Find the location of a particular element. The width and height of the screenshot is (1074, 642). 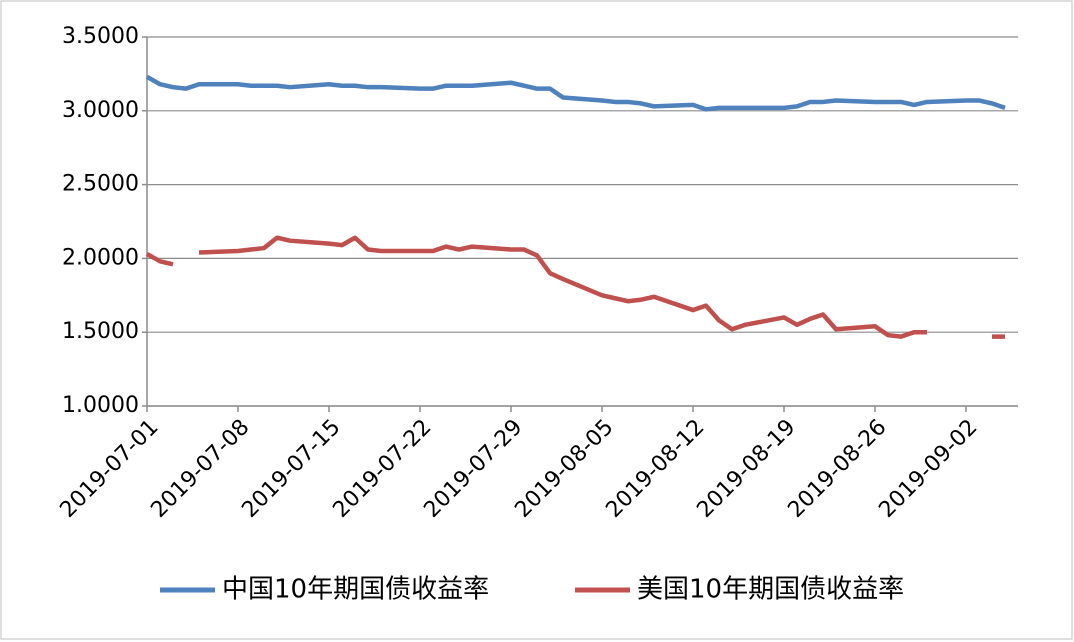

legend-label: 中国10年期国债收益率 is located at coordinates (355, 590).